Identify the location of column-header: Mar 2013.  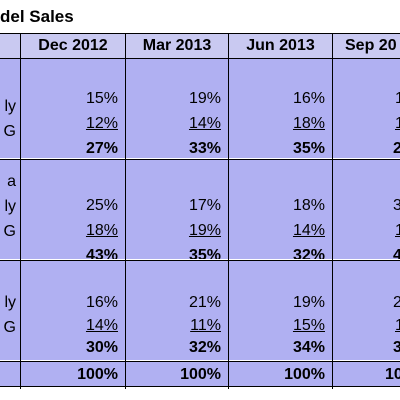
(177, 45).